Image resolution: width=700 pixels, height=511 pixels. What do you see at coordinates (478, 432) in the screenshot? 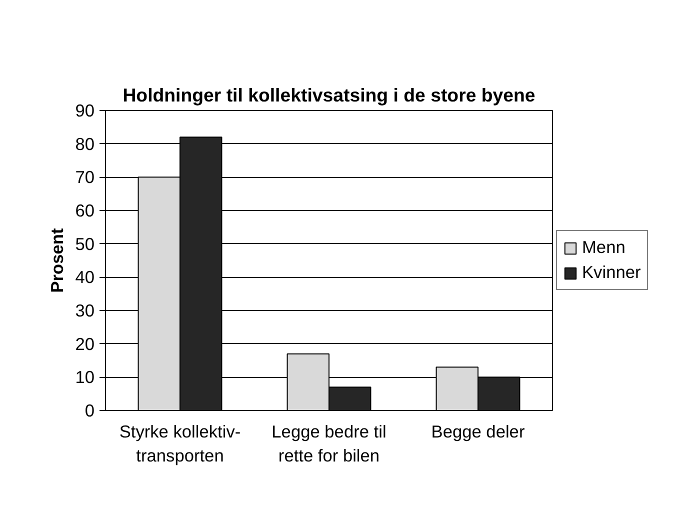
I see `x-tick-label: Begge deler` at bounding box center [478, 432].